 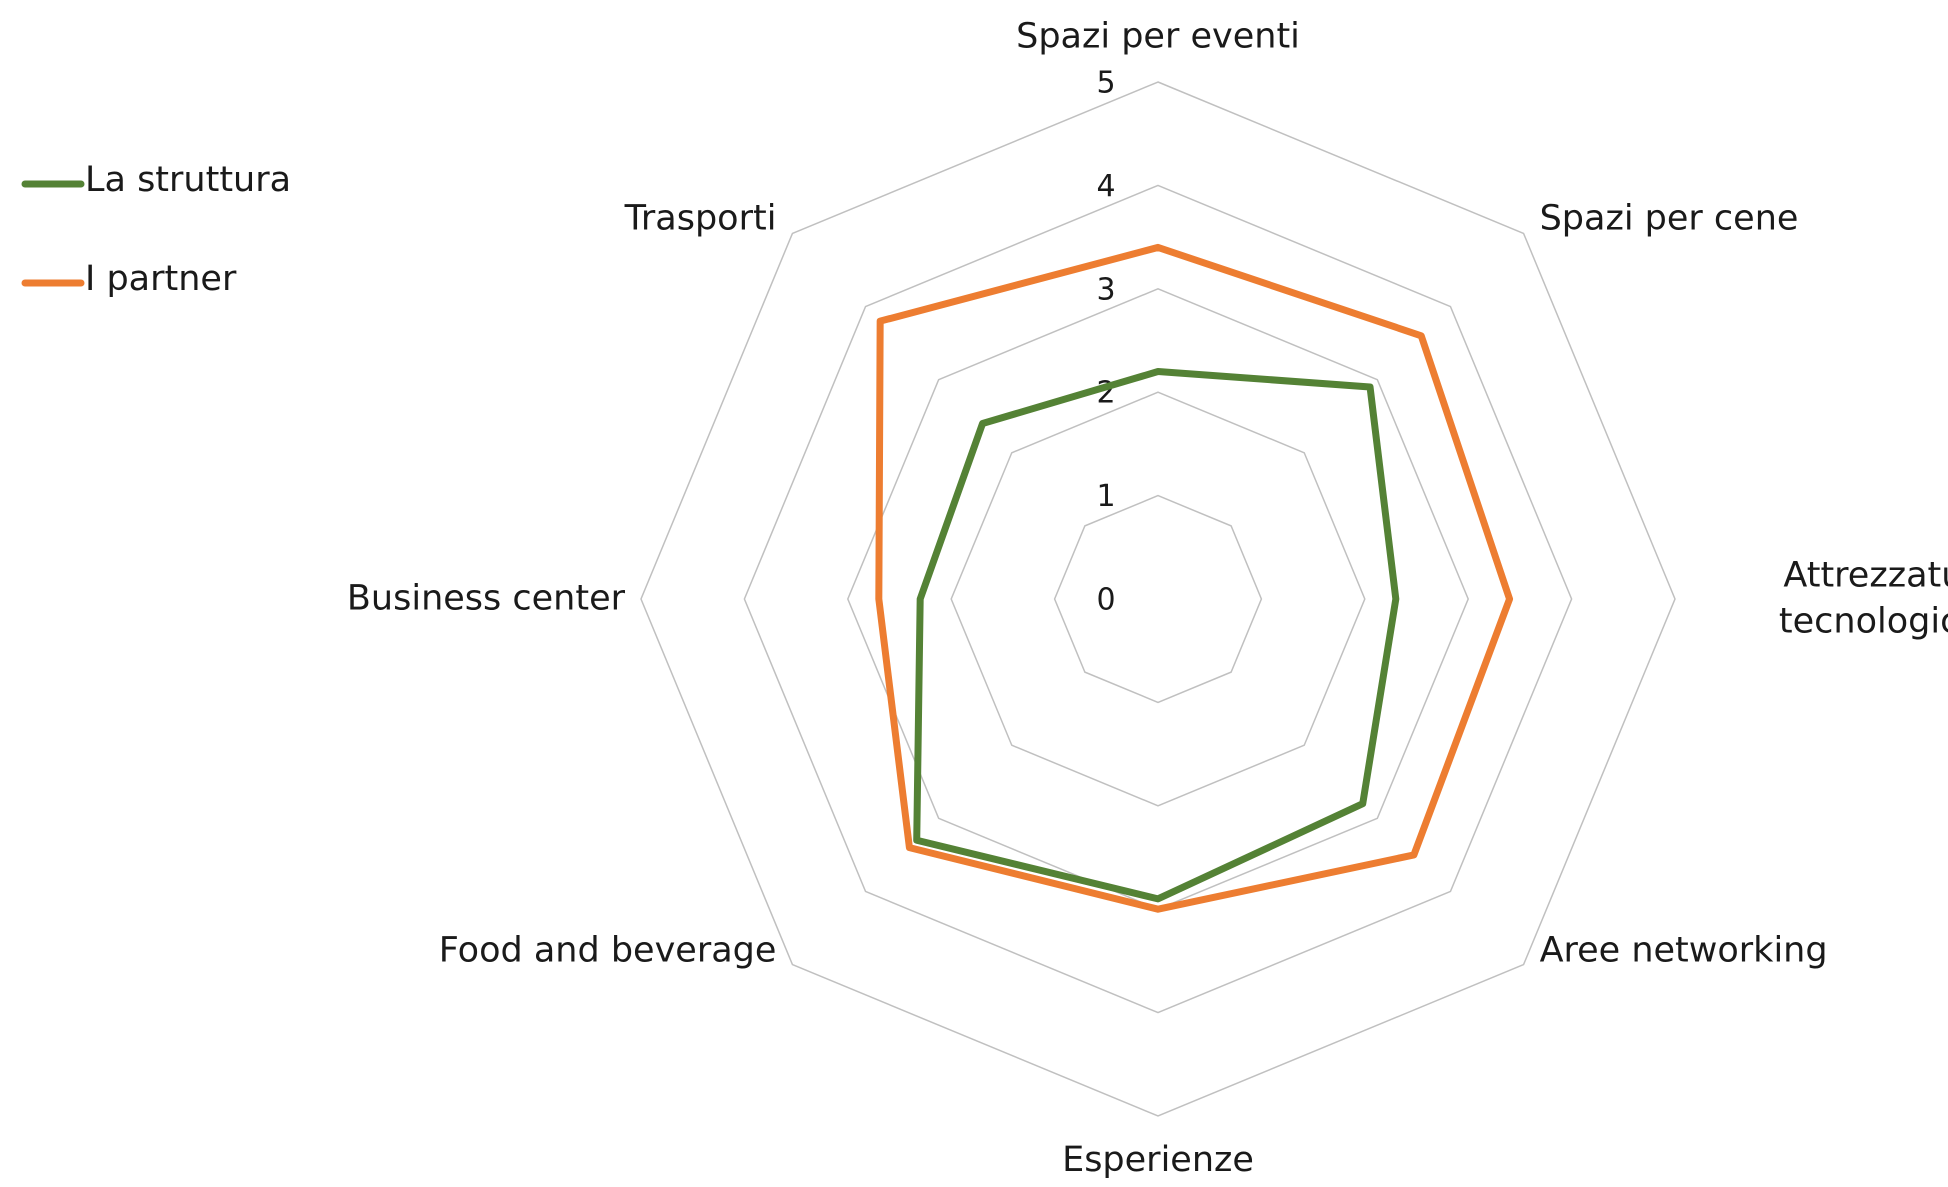 What do you see at coordinates (1105, 289) in the screenshot?
I see `tick-label: 3` at bounding box center [1105, 289].